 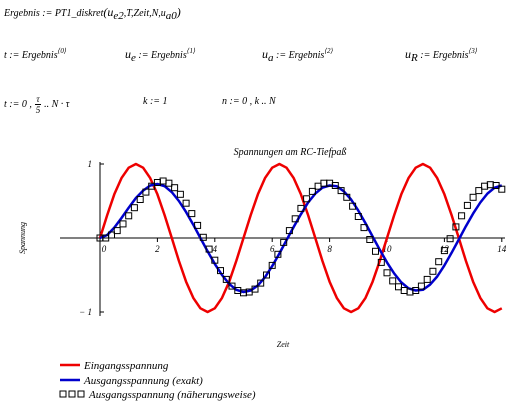 What do you see at coordinates (104, 249) in the screenshot?
I see `x-tick-label: 0` at bounding box center [104, 249].